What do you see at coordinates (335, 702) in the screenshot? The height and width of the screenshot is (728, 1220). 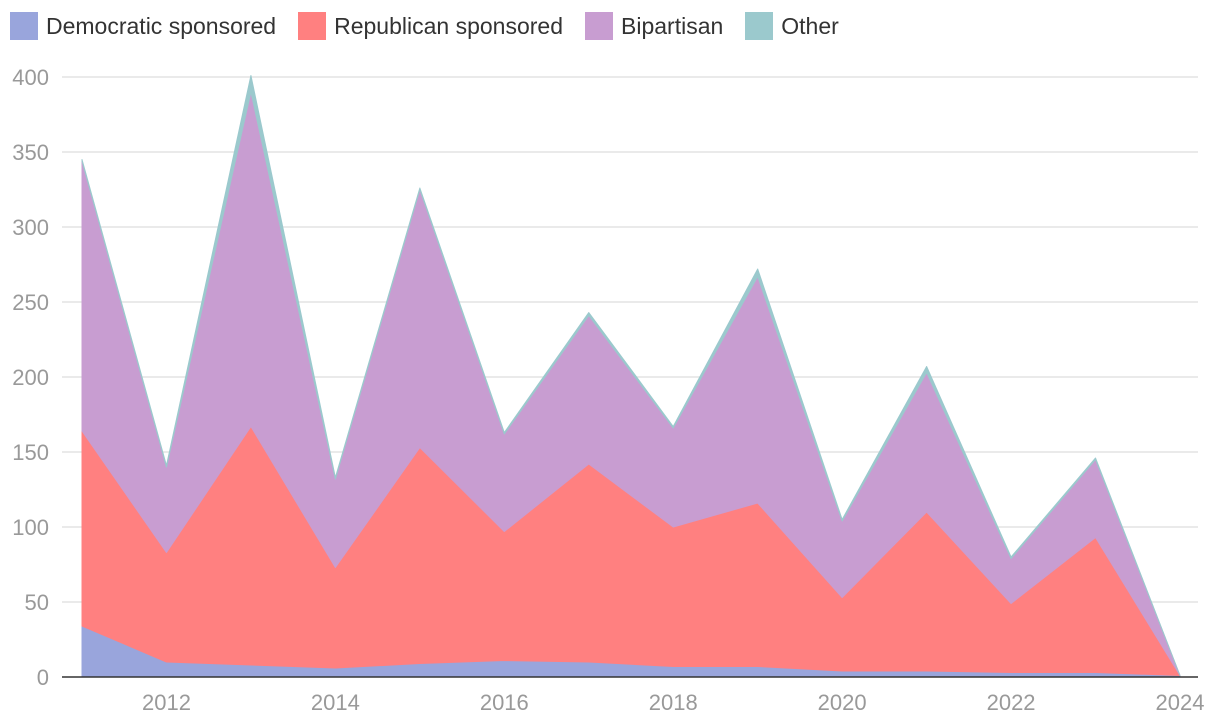 I see `x-tick-label: 2014` at bounding box center [335, 702].